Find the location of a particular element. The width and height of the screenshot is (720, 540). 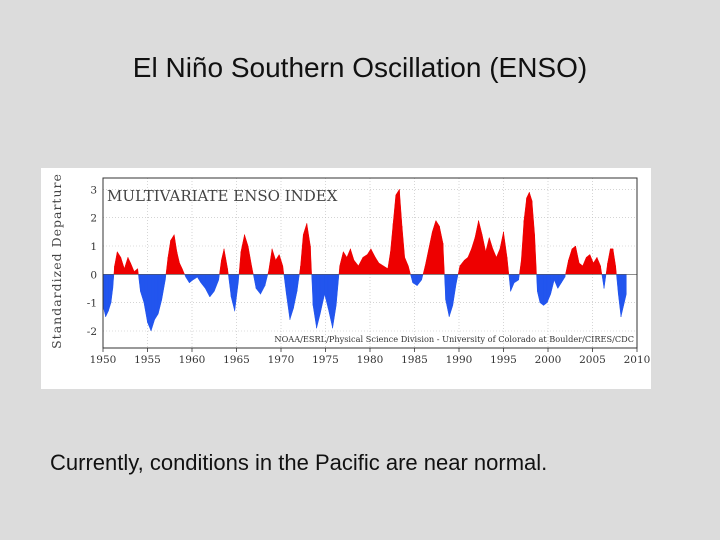

y-tick-label-0: 0 is located at coordinates (93, 275).